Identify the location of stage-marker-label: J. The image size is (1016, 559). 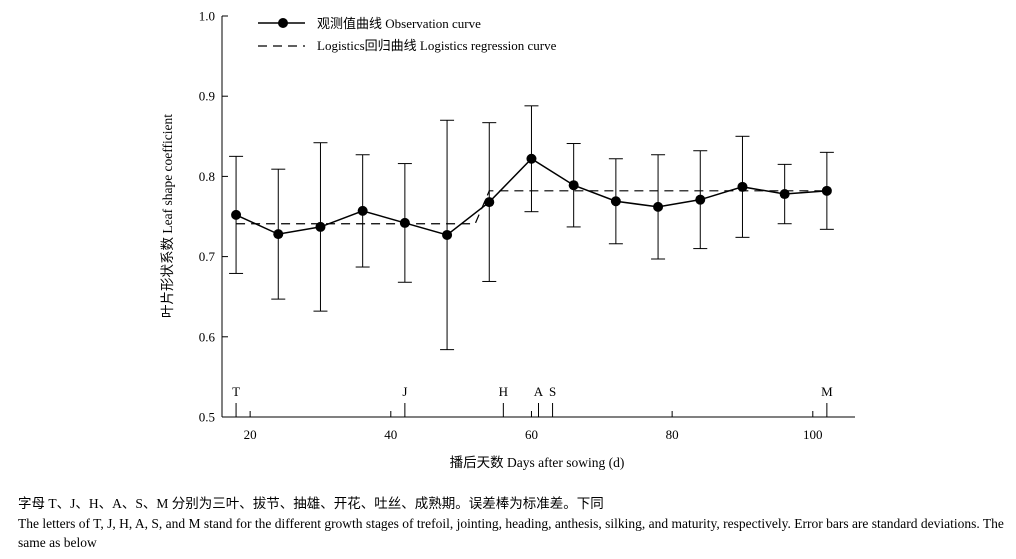
(404, 391).